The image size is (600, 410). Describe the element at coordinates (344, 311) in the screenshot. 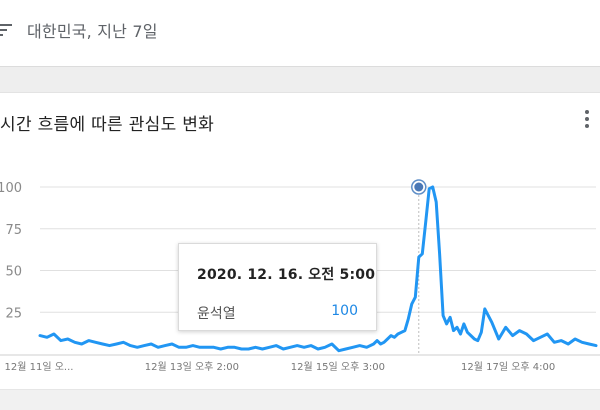

I see `tooltip-value: 100` at that location.